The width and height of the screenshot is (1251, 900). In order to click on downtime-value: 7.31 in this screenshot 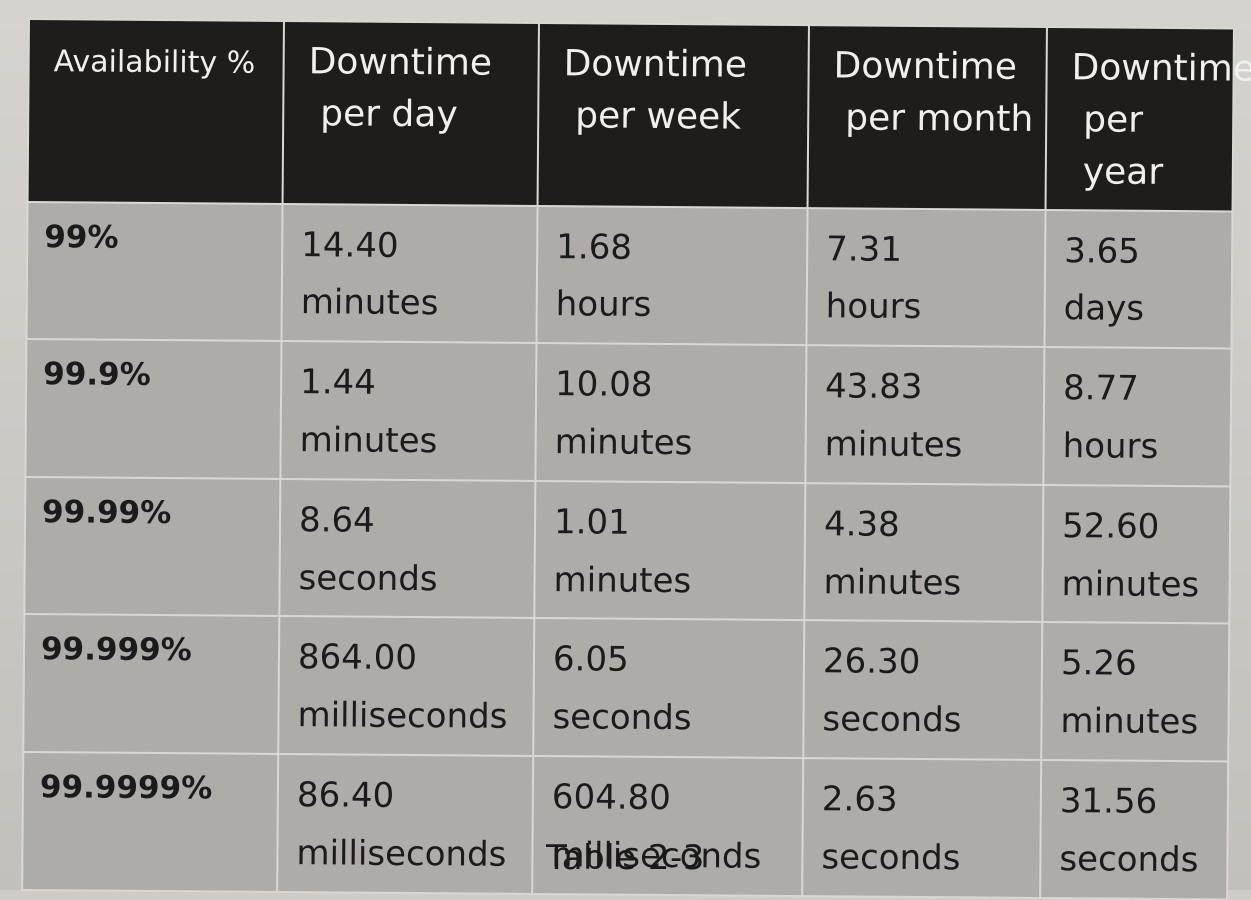, I will do `click(864, 249)`.